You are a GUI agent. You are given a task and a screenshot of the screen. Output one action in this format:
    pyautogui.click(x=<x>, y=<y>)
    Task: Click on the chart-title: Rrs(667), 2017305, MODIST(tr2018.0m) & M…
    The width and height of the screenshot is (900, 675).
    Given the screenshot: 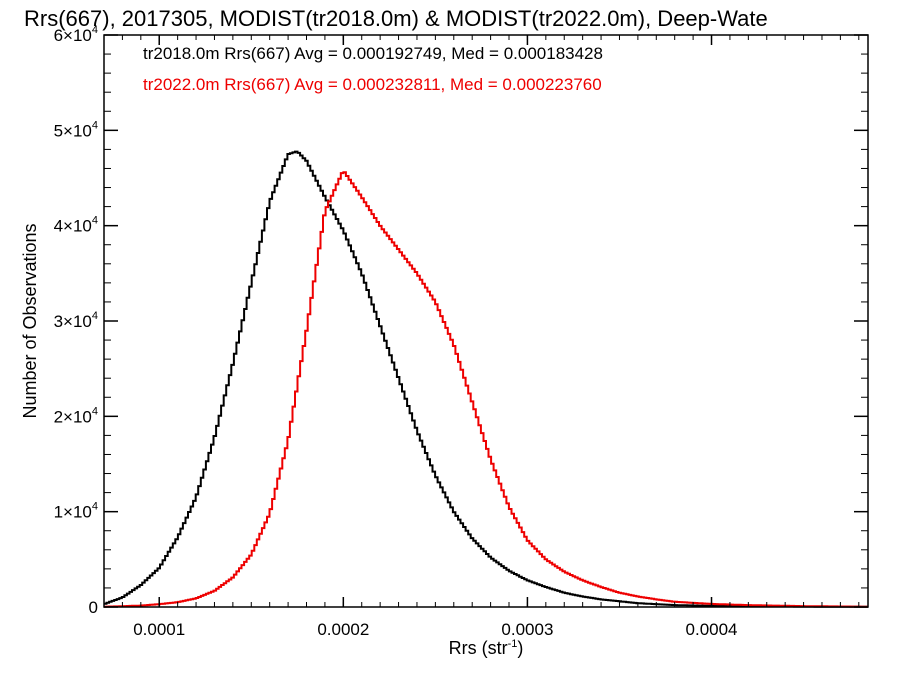 What is the action you would take?
    pyautogui.click(x=396, y=18)
    